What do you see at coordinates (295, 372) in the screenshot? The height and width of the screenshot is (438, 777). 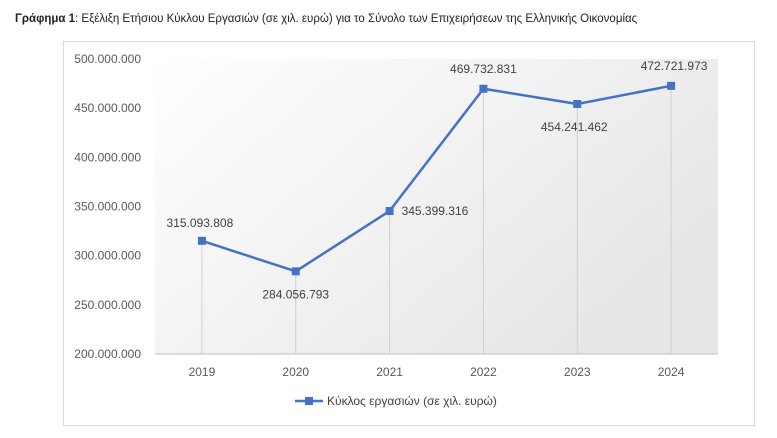 I see `x-tick-label: 2020` at bounding box center [295, 372].